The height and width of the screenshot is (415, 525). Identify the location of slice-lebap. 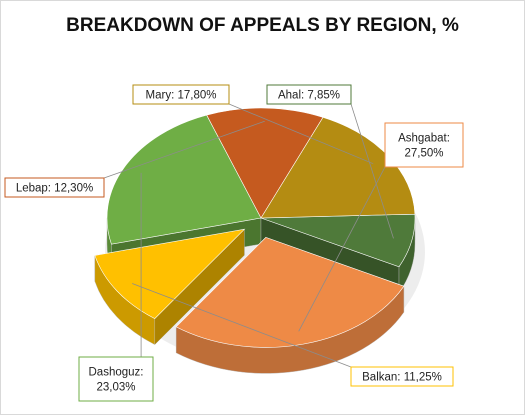
(265, 163).